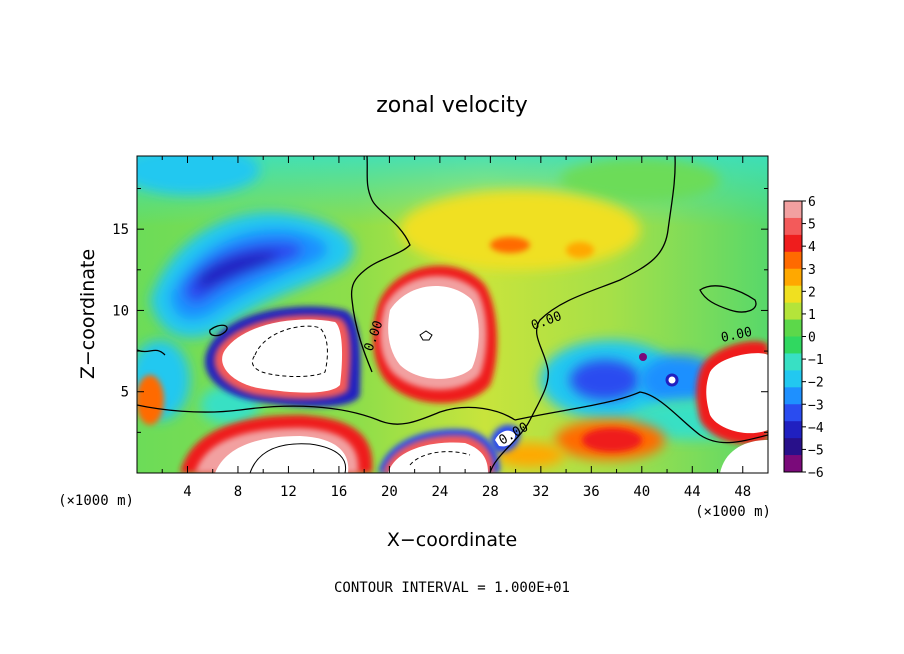  I want to click on contour-label: 0.00, so click(737, 335).